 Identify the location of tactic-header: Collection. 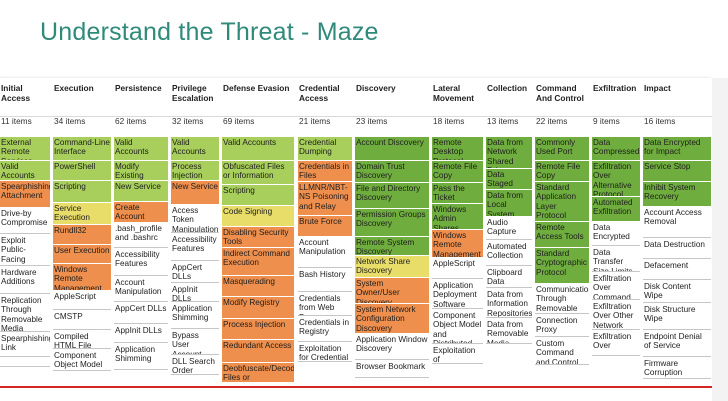
(507, 88).